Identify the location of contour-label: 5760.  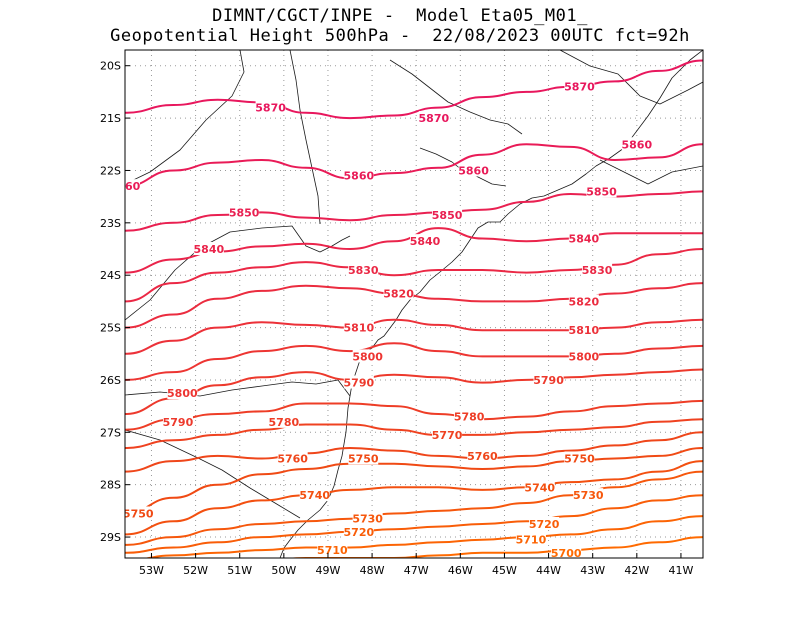
(292, 458).